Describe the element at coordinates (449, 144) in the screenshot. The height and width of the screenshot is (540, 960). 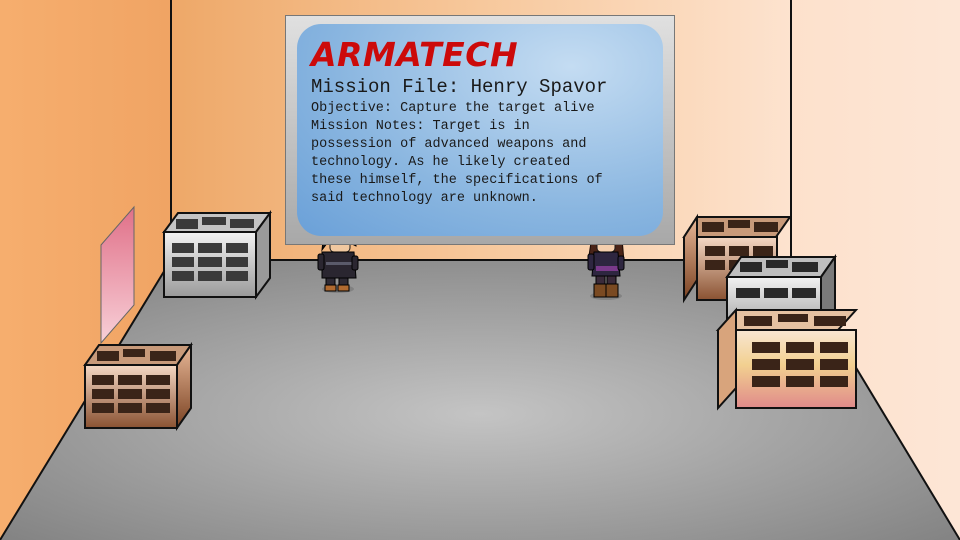
I see `briefing-line: possession of advanced weapons and` at that location.